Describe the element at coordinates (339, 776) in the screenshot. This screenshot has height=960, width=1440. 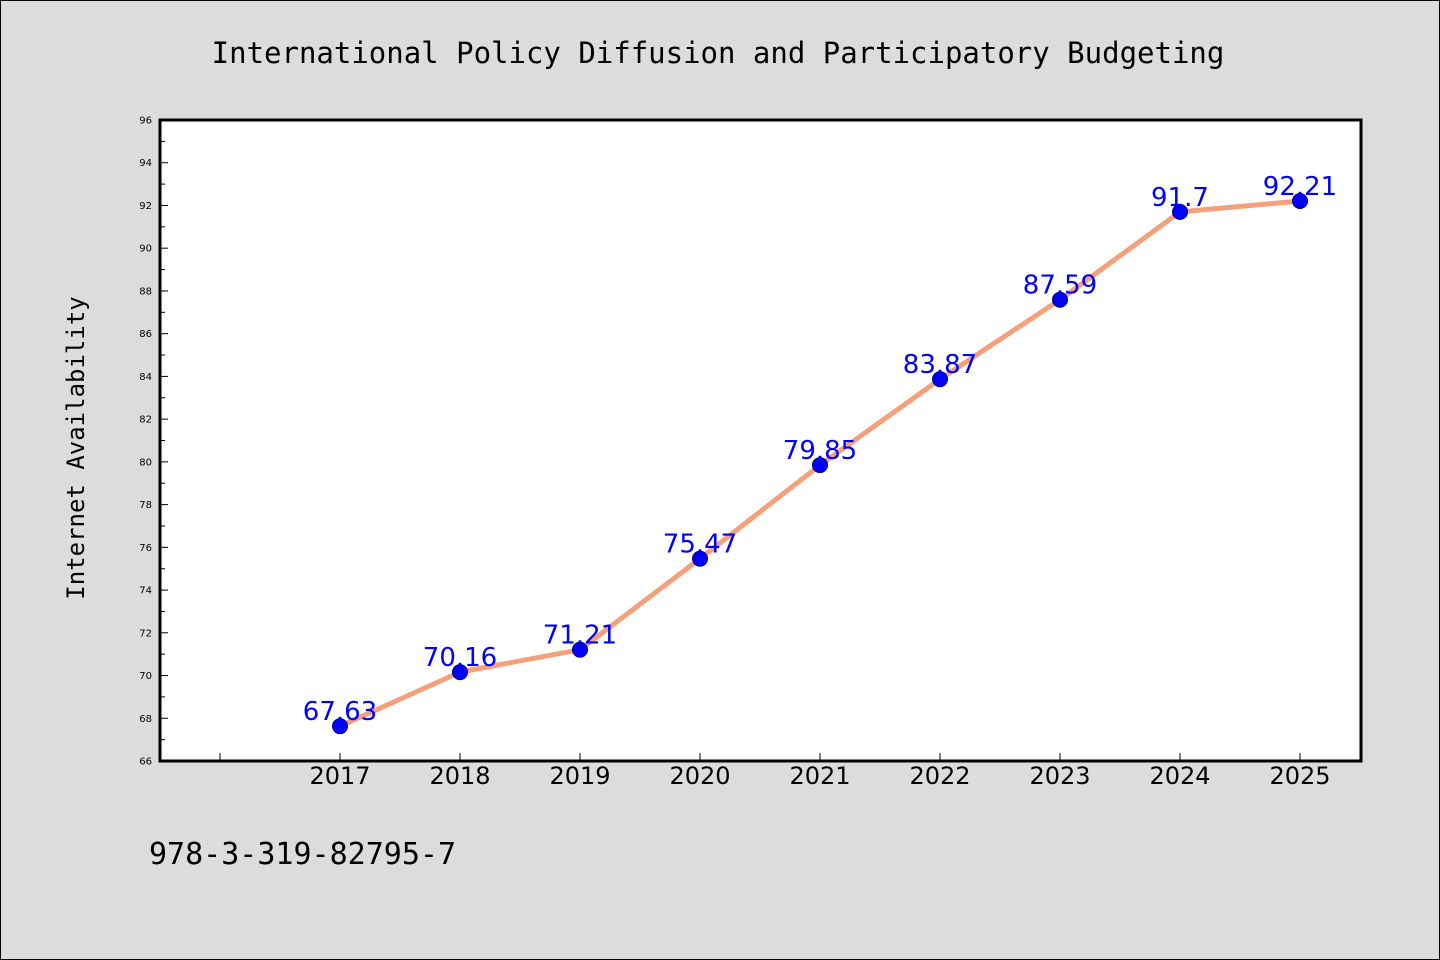
I see `x-tick-label: 2017` at that location.